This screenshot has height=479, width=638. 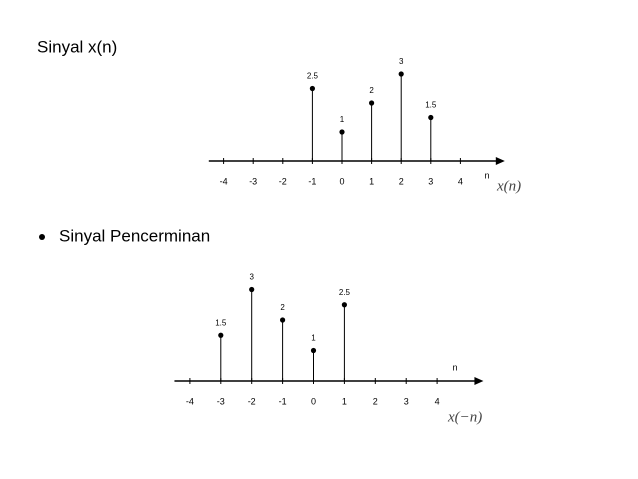 I want to click on signal-label: x(−n), so click(x=464, y=417).